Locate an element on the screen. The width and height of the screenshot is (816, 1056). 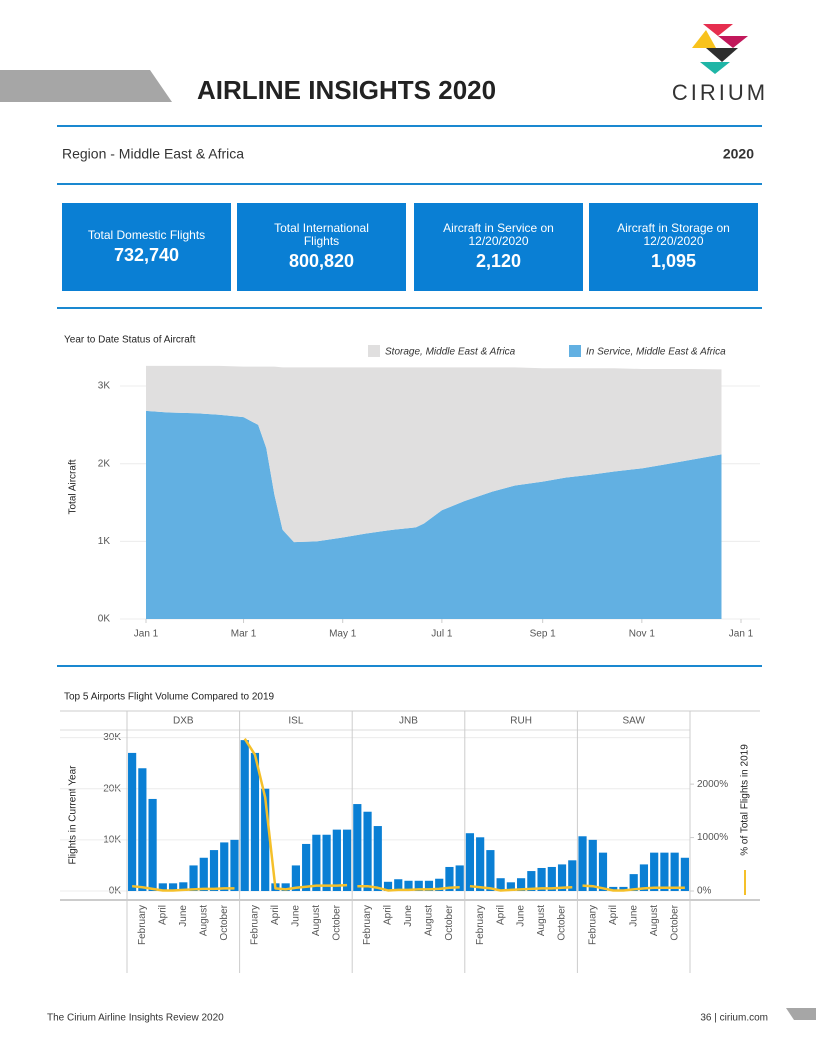
y-tick-label: 2K is located at coordinates (104, 463).